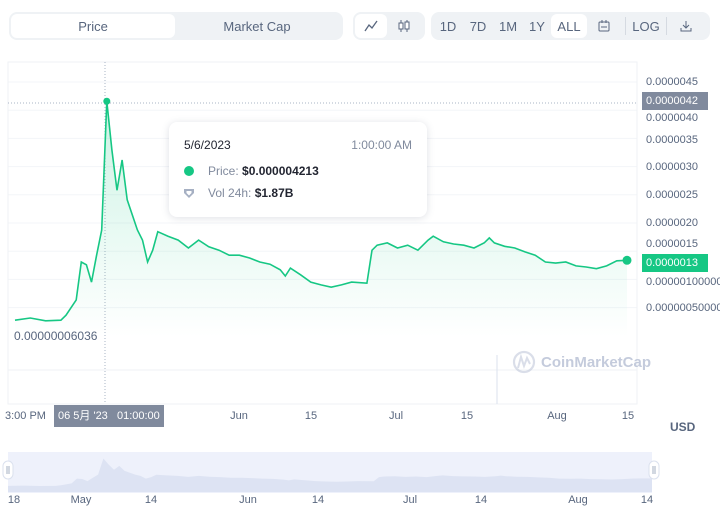  What do you see at coordinates (371, 26) in the screenshot?
I see `line-chart-icon` at bounding box center [371, 26].